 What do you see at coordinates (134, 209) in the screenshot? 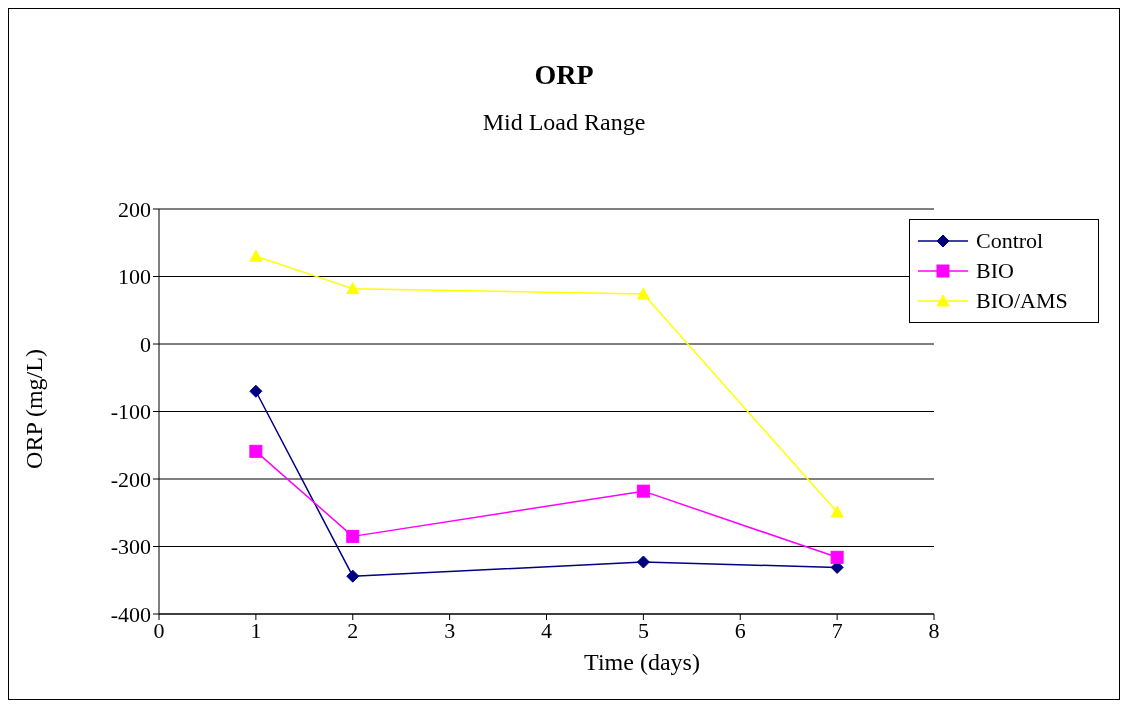
I see `y-tick-label: 200` at bounding box center [134, 209].